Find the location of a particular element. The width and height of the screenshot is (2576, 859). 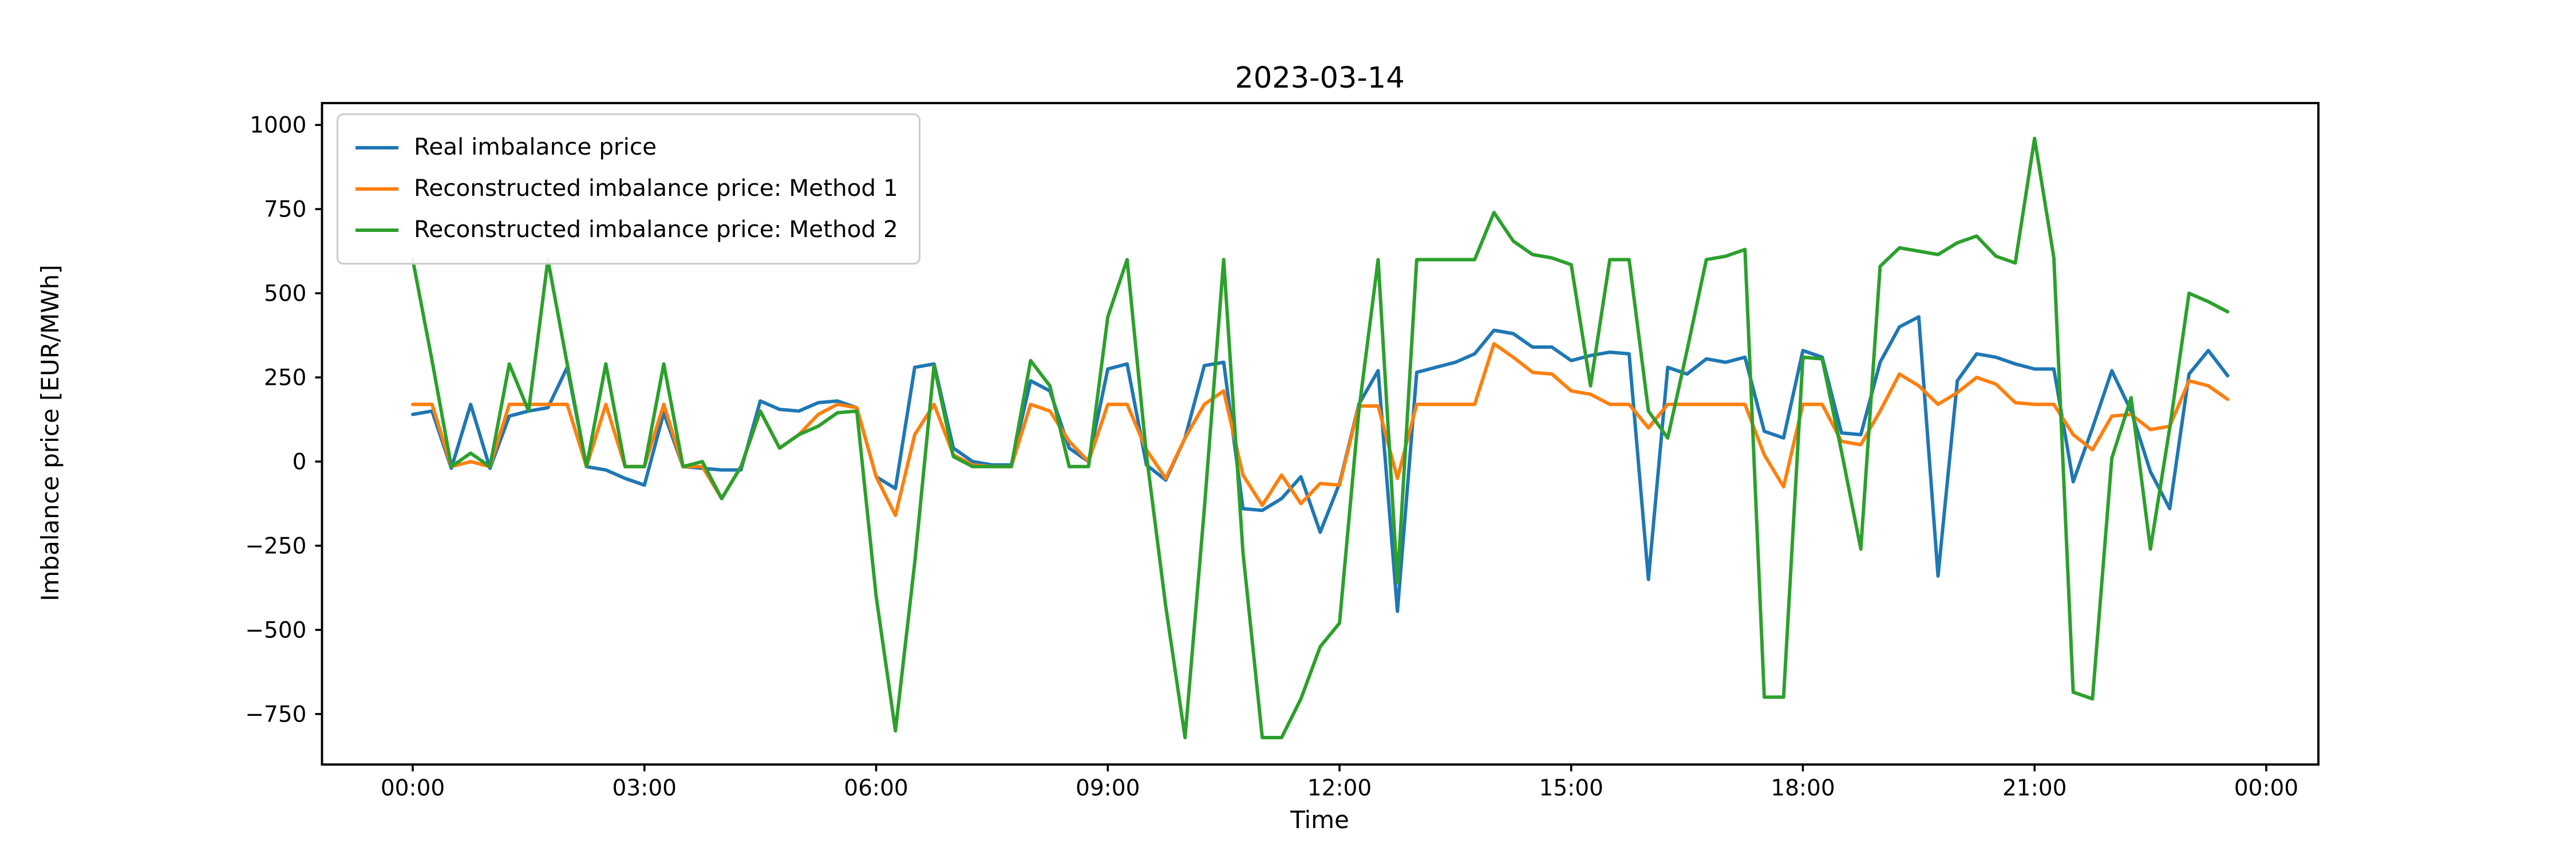

y-tick-label: 0 is located at coordinates (300, 462).